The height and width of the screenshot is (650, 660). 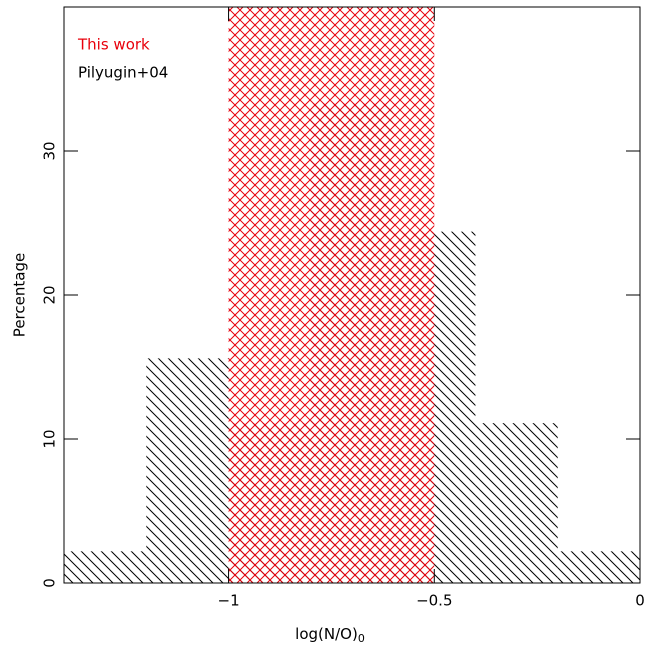 I want to click on y-tick-label: 30, so click(x=50, y=150).